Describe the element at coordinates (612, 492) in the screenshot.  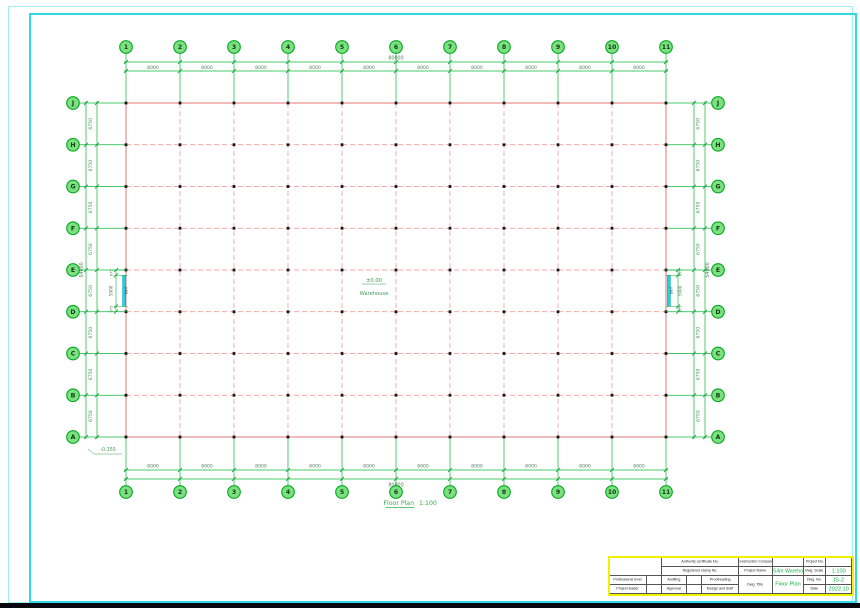
I see `grid-bubble: 10` at that location.